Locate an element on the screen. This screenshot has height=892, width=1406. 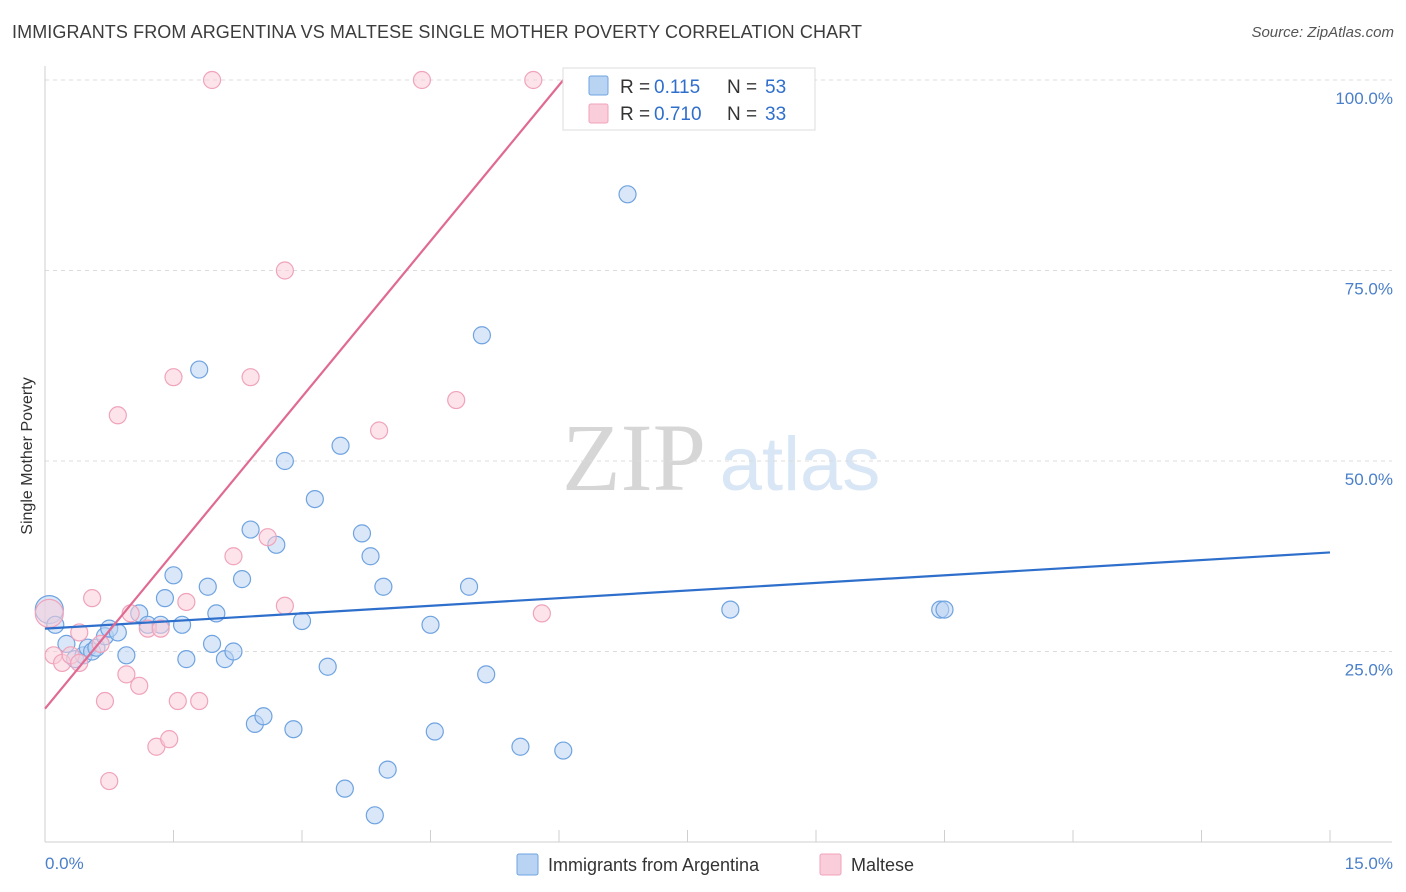
y-tick-label-2: 75.0% is located at coordinates (1369, 289).